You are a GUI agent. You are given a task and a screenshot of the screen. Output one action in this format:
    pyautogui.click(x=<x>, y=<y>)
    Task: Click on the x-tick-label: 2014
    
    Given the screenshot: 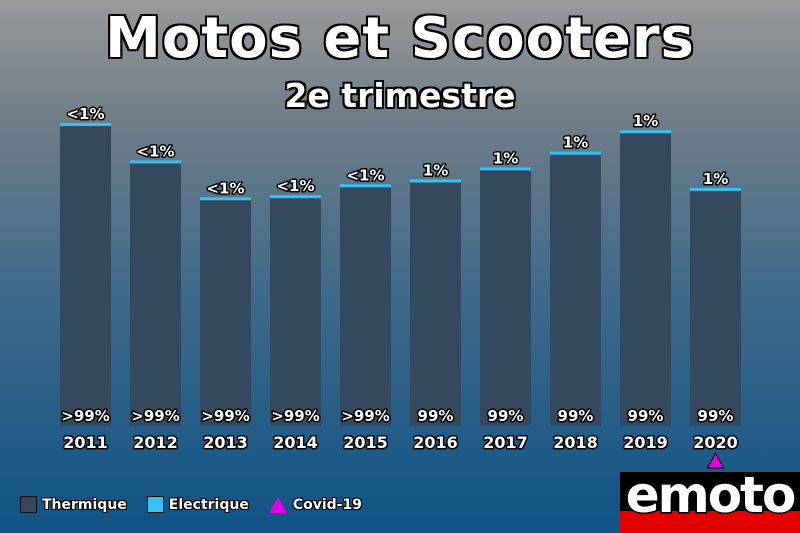 What is the action you would take?
    pyautogui.click(x=295, y=442)
    